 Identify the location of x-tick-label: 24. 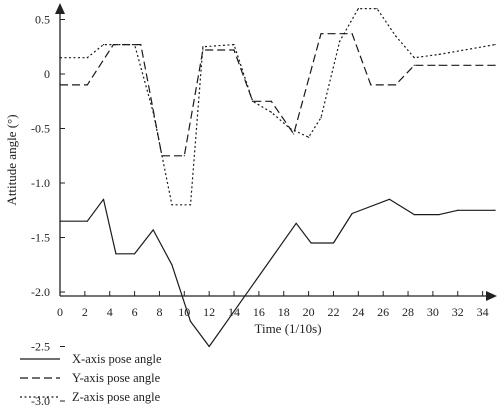
(358, 312).